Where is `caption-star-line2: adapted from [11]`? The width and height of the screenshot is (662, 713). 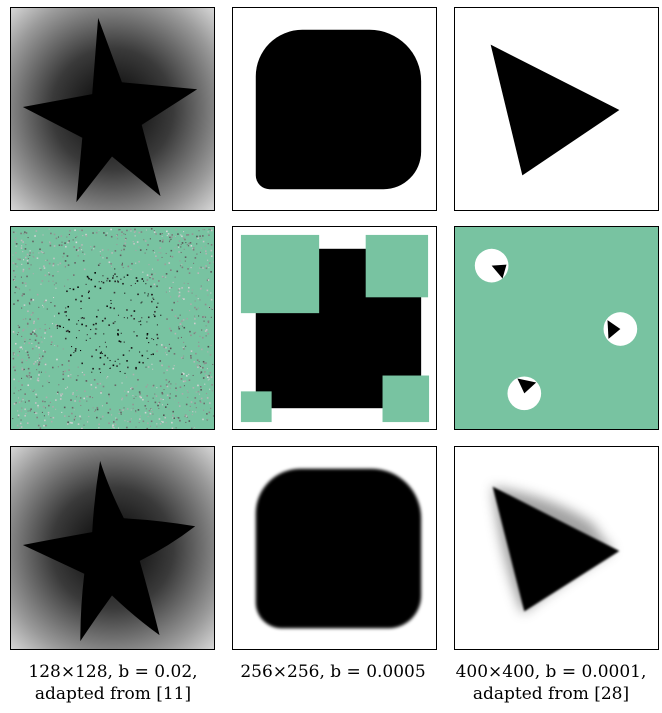
caption-star-line2: adapted from [11] is located at coordinates (113, 694).